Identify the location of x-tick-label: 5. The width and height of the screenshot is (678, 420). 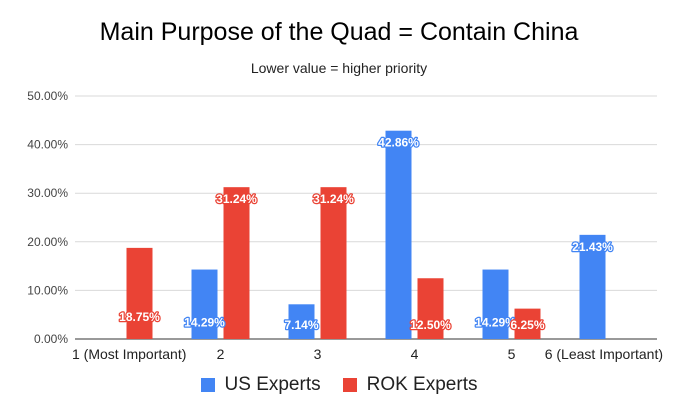
(512, 354).